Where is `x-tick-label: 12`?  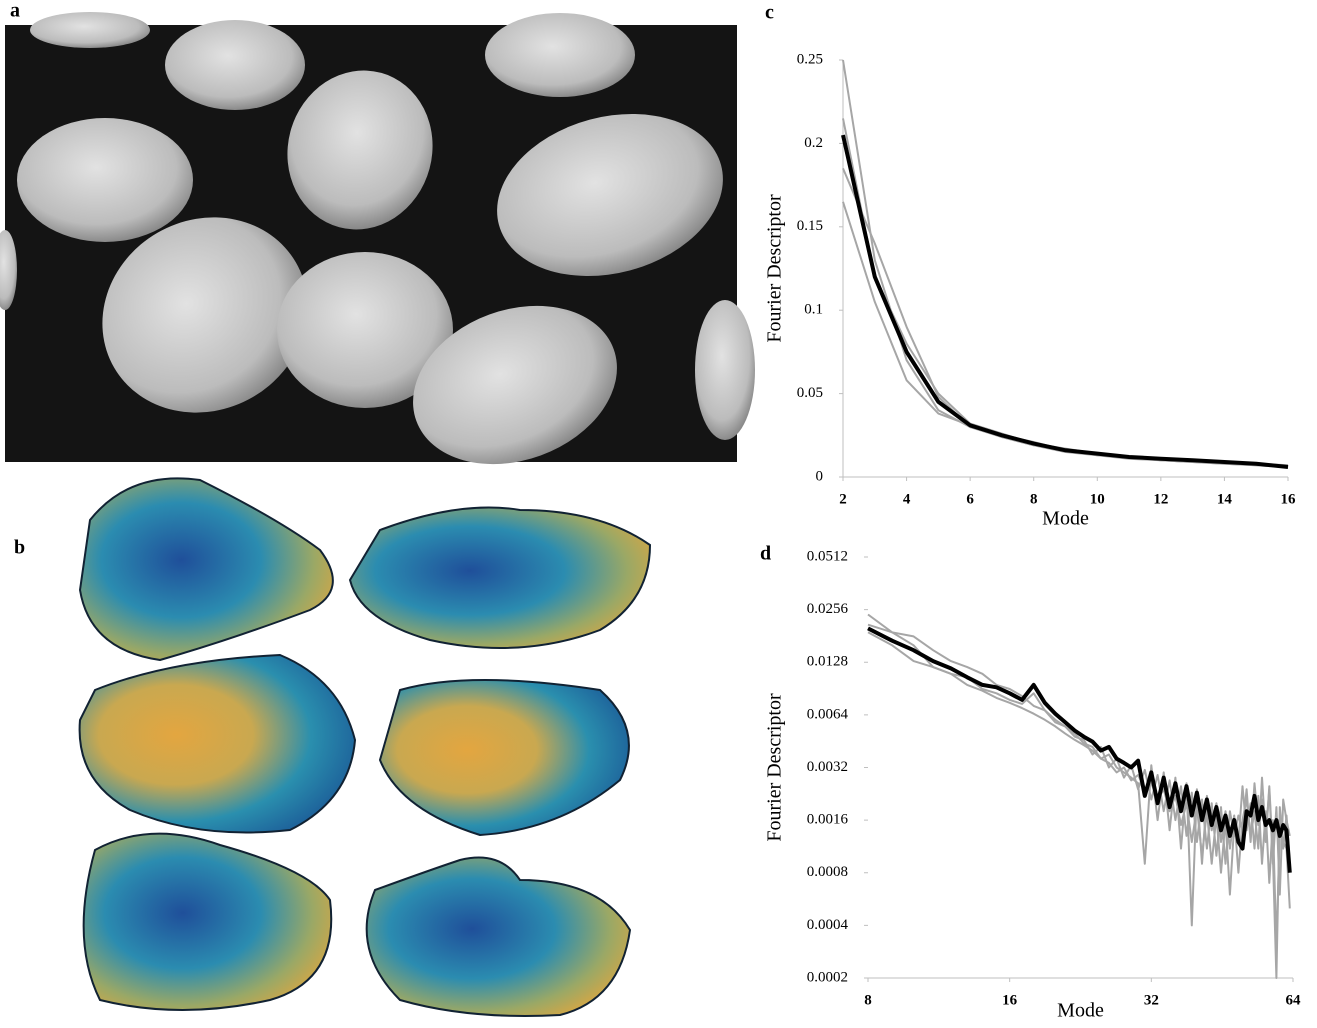 x-tick-label: 12 is located at coordinates (1160, 499).